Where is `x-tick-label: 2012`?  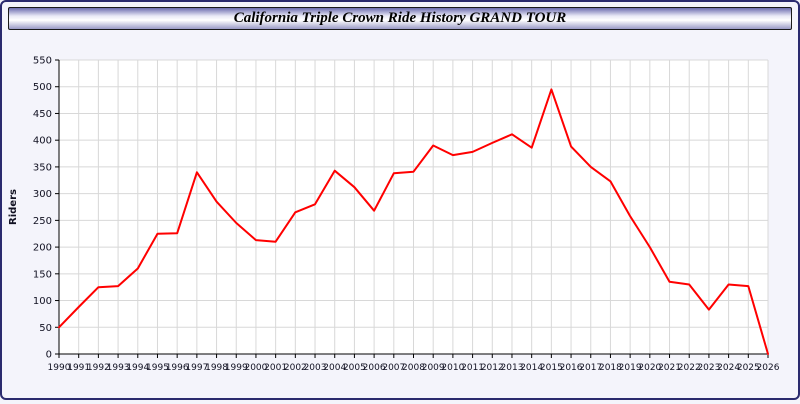 x-tick-label: 2012 is located at coordinates (492, 368).